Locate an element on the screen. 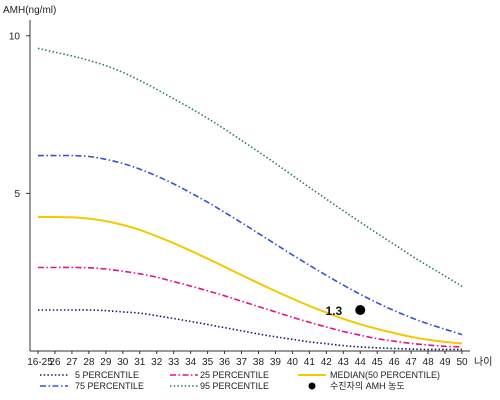 This screenshot has width=500, height=400. legend-label-0: 5 PERCENTILE is located at coordinates (107, 375).